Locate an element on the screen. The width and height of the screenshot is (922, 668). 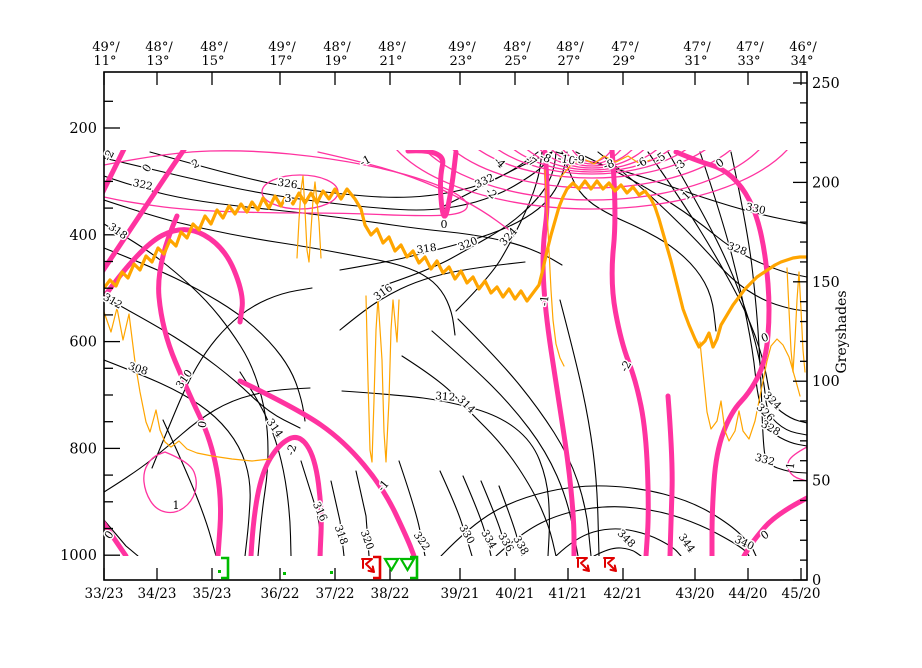
contour-label: 332 is located at coordinates (765, 460).